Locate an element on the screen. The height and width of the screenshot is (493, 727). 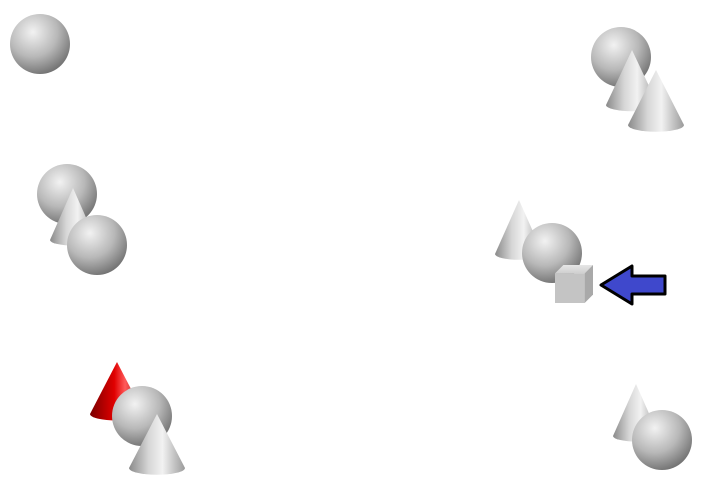
pointer-arrow is located at coordinates (633, 285).